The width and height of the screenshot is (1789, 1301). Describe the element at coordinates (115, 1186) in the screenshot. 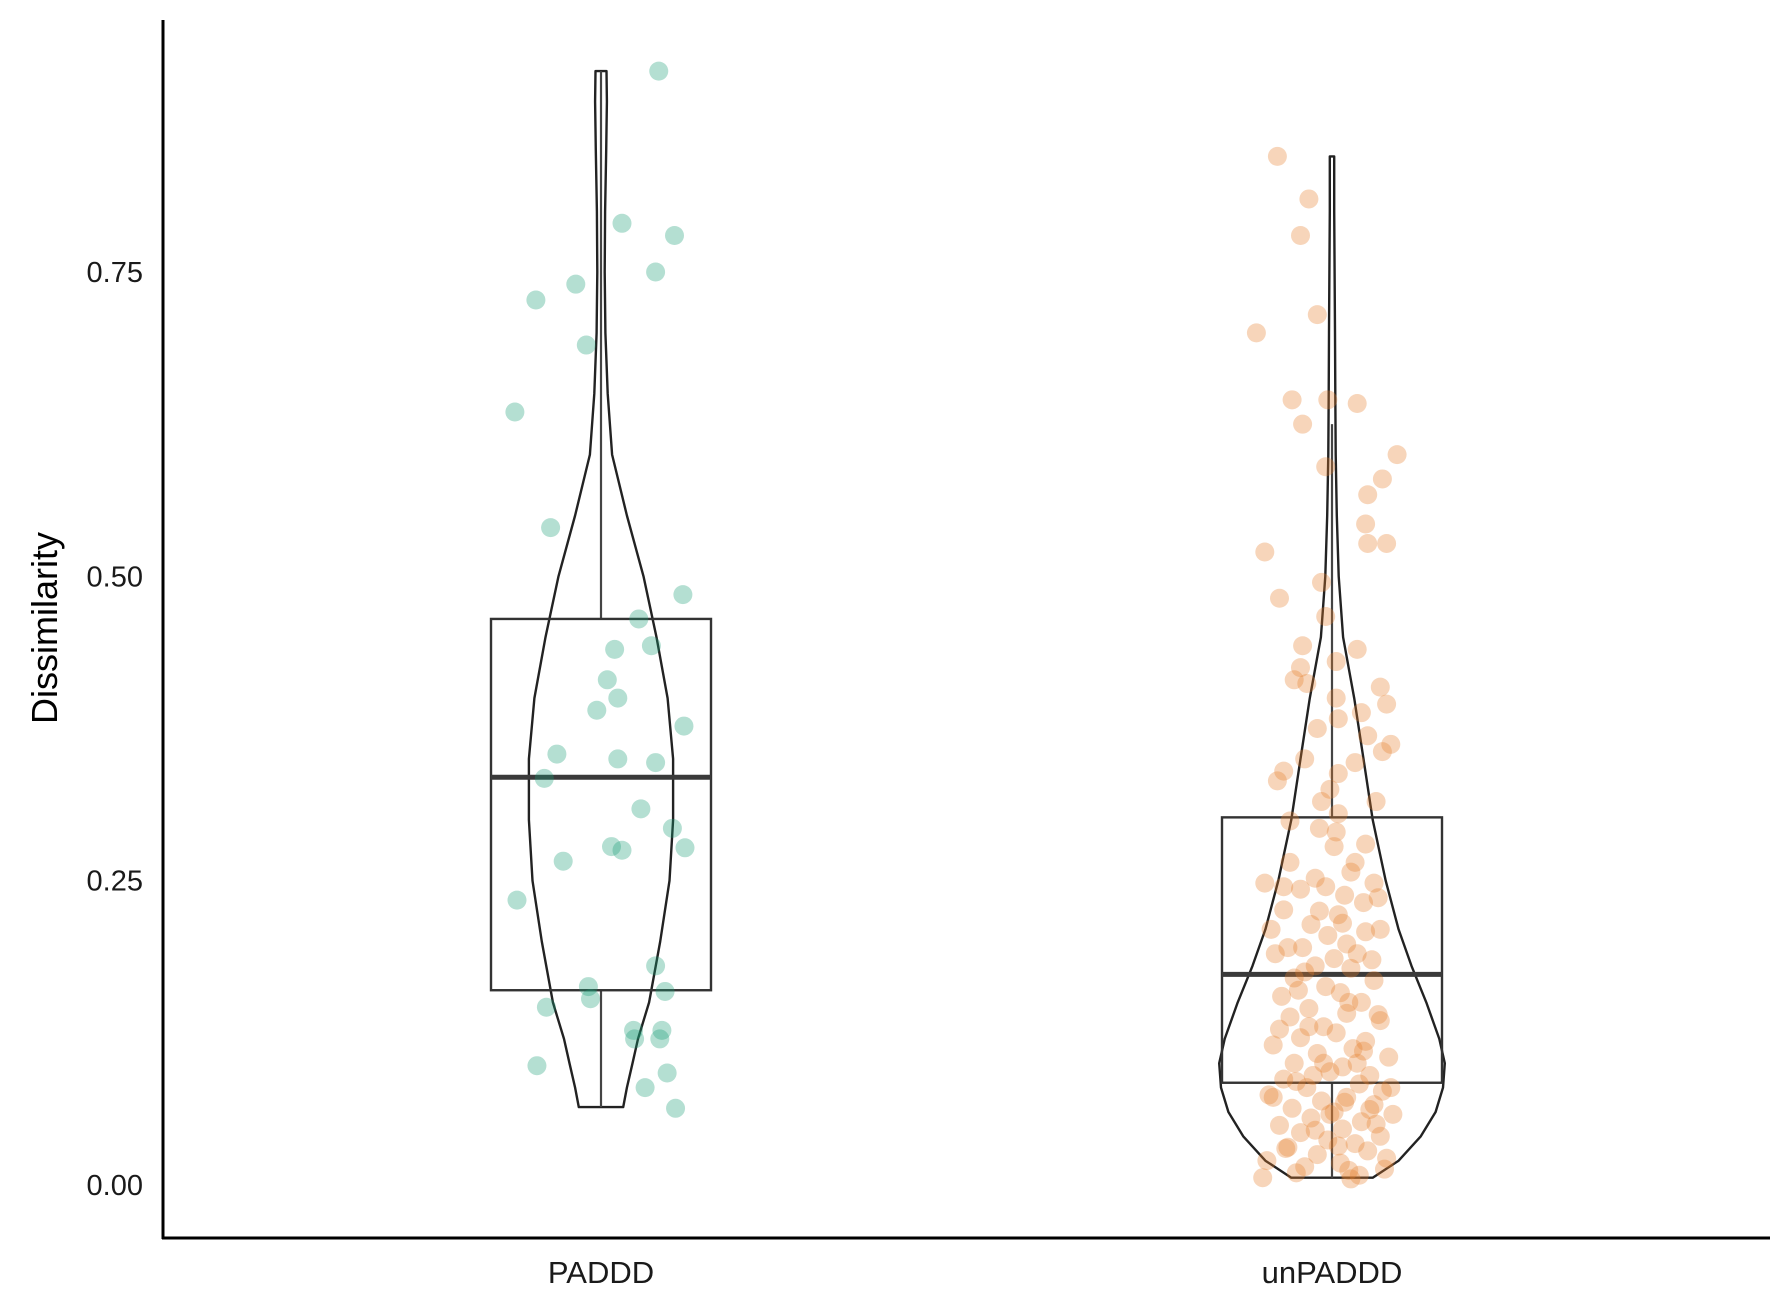

I see `y-tick-label: 0.00` at that location.